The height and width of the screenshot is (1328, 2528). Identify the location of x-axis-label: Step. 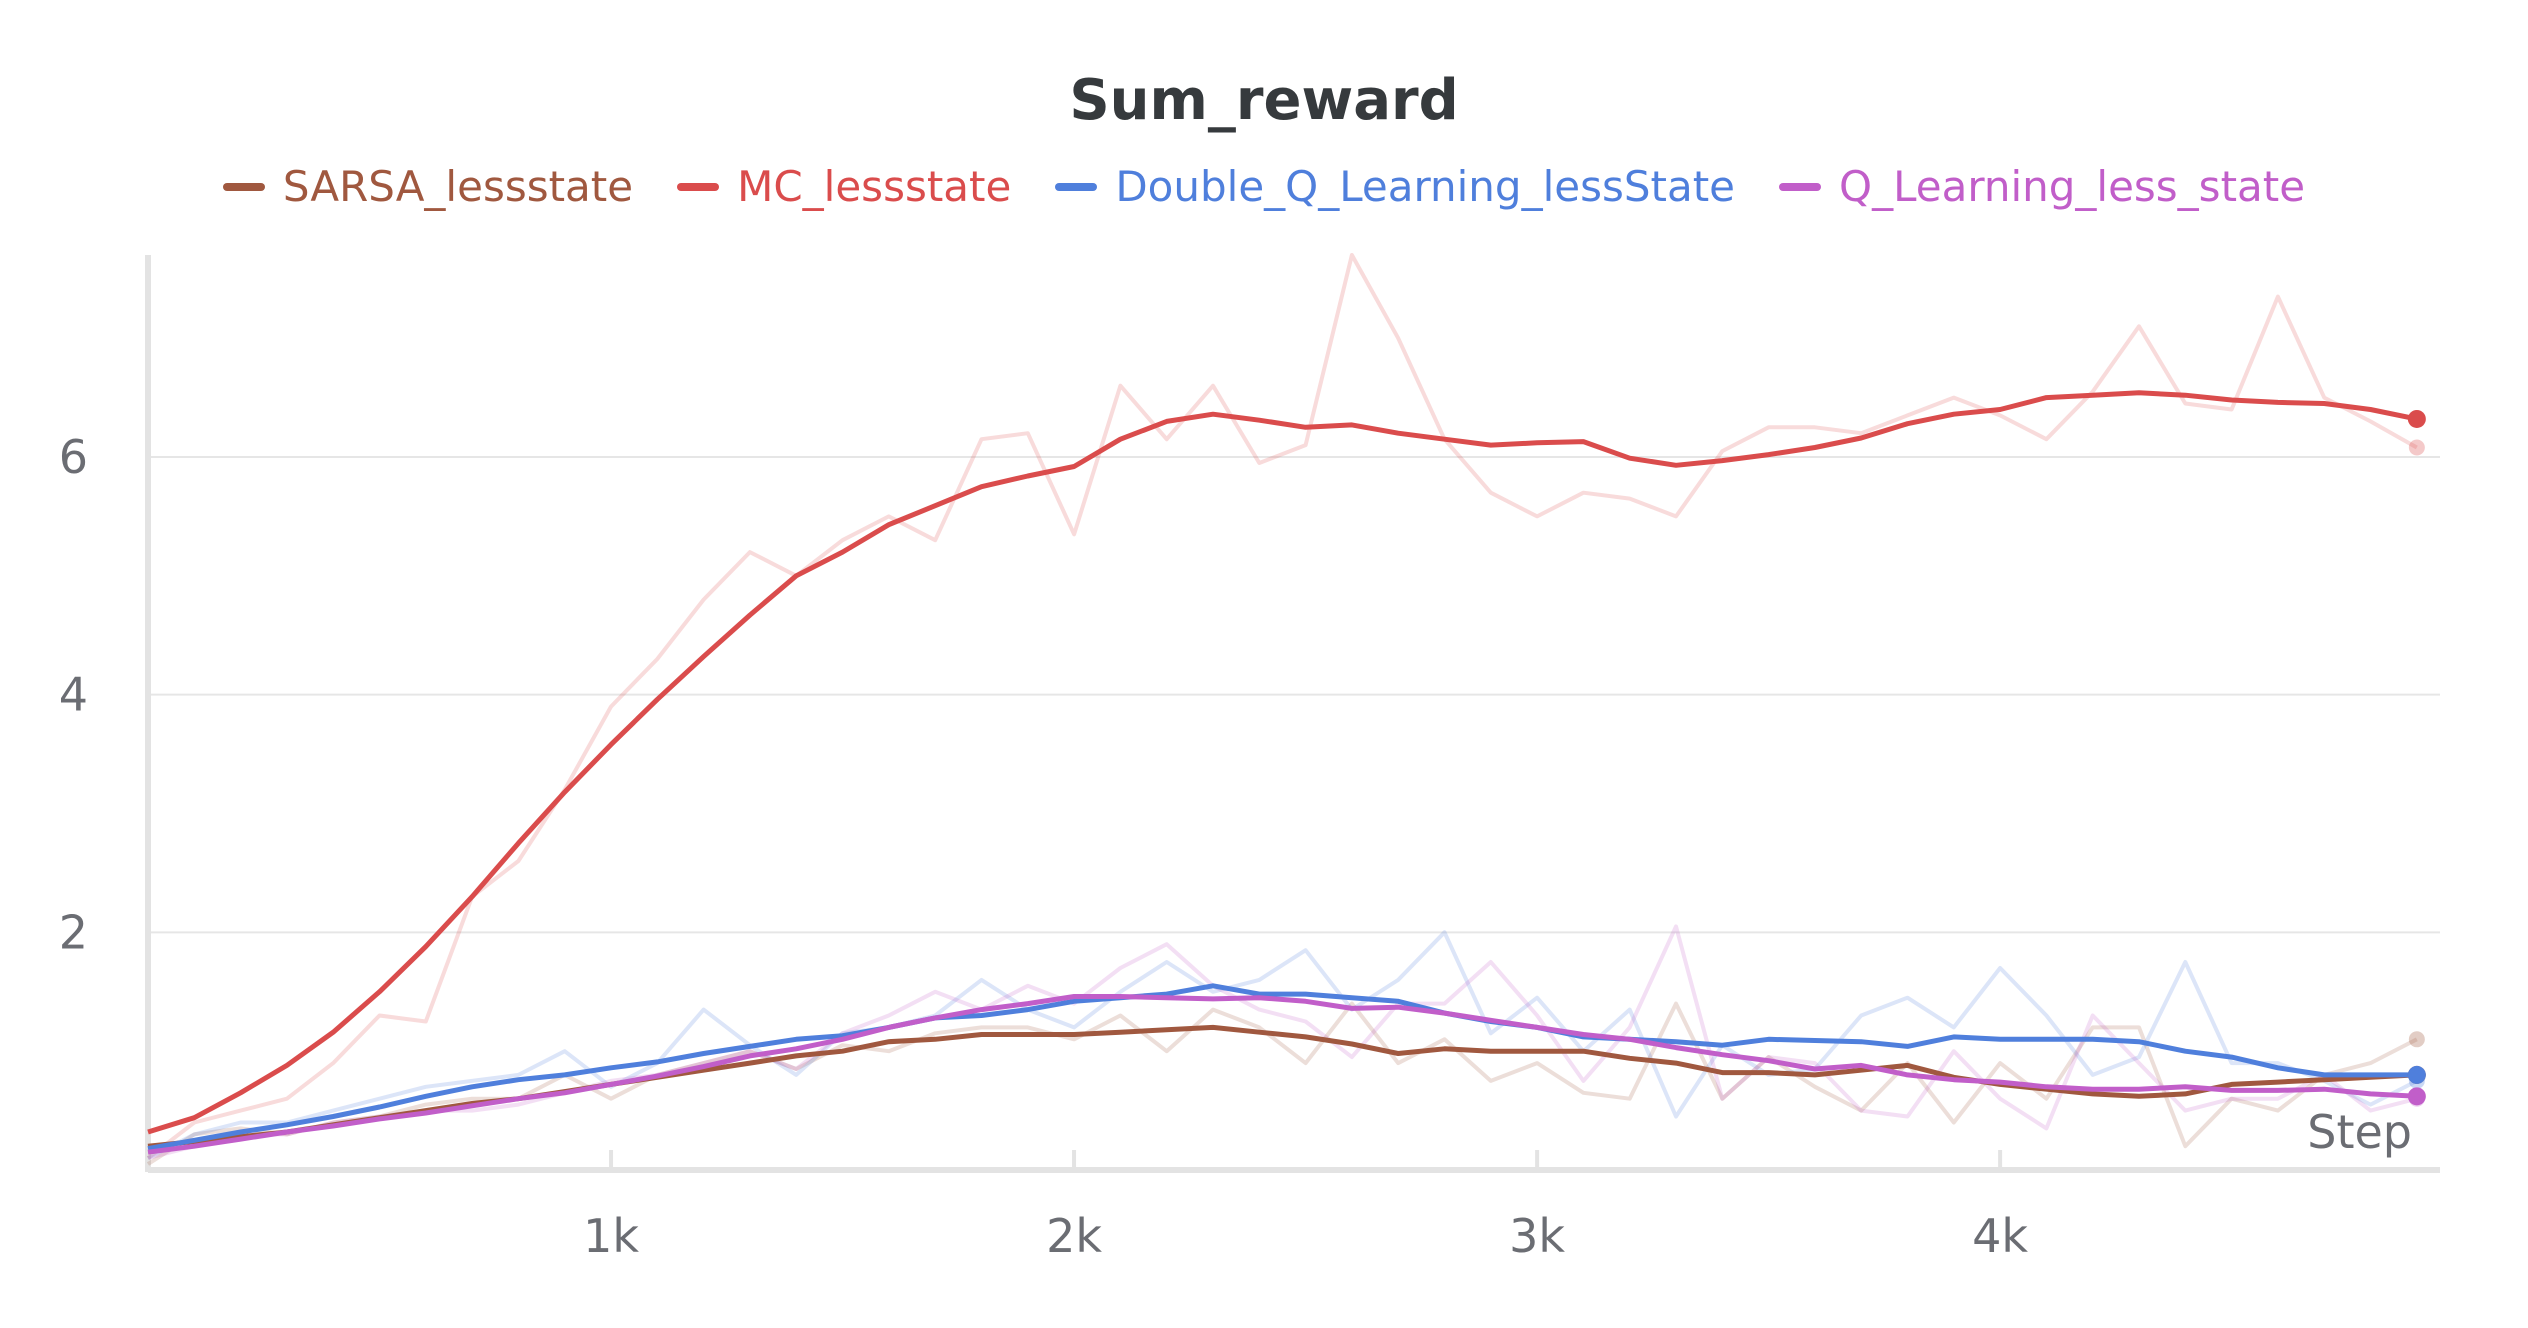
(2359, 1132).